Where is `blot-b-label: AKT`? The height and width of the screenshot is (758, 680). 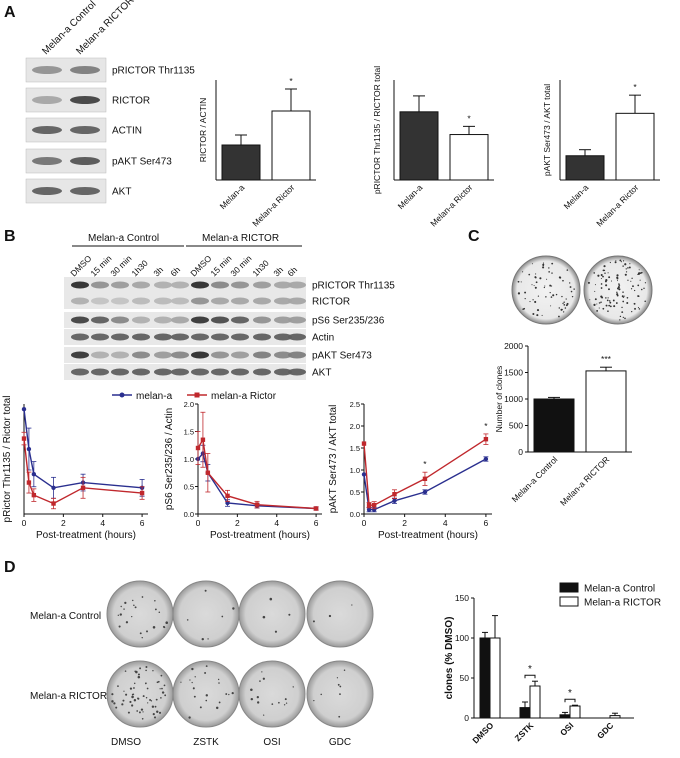
blot-b-label: AKT is located at coordinates (321, 373).